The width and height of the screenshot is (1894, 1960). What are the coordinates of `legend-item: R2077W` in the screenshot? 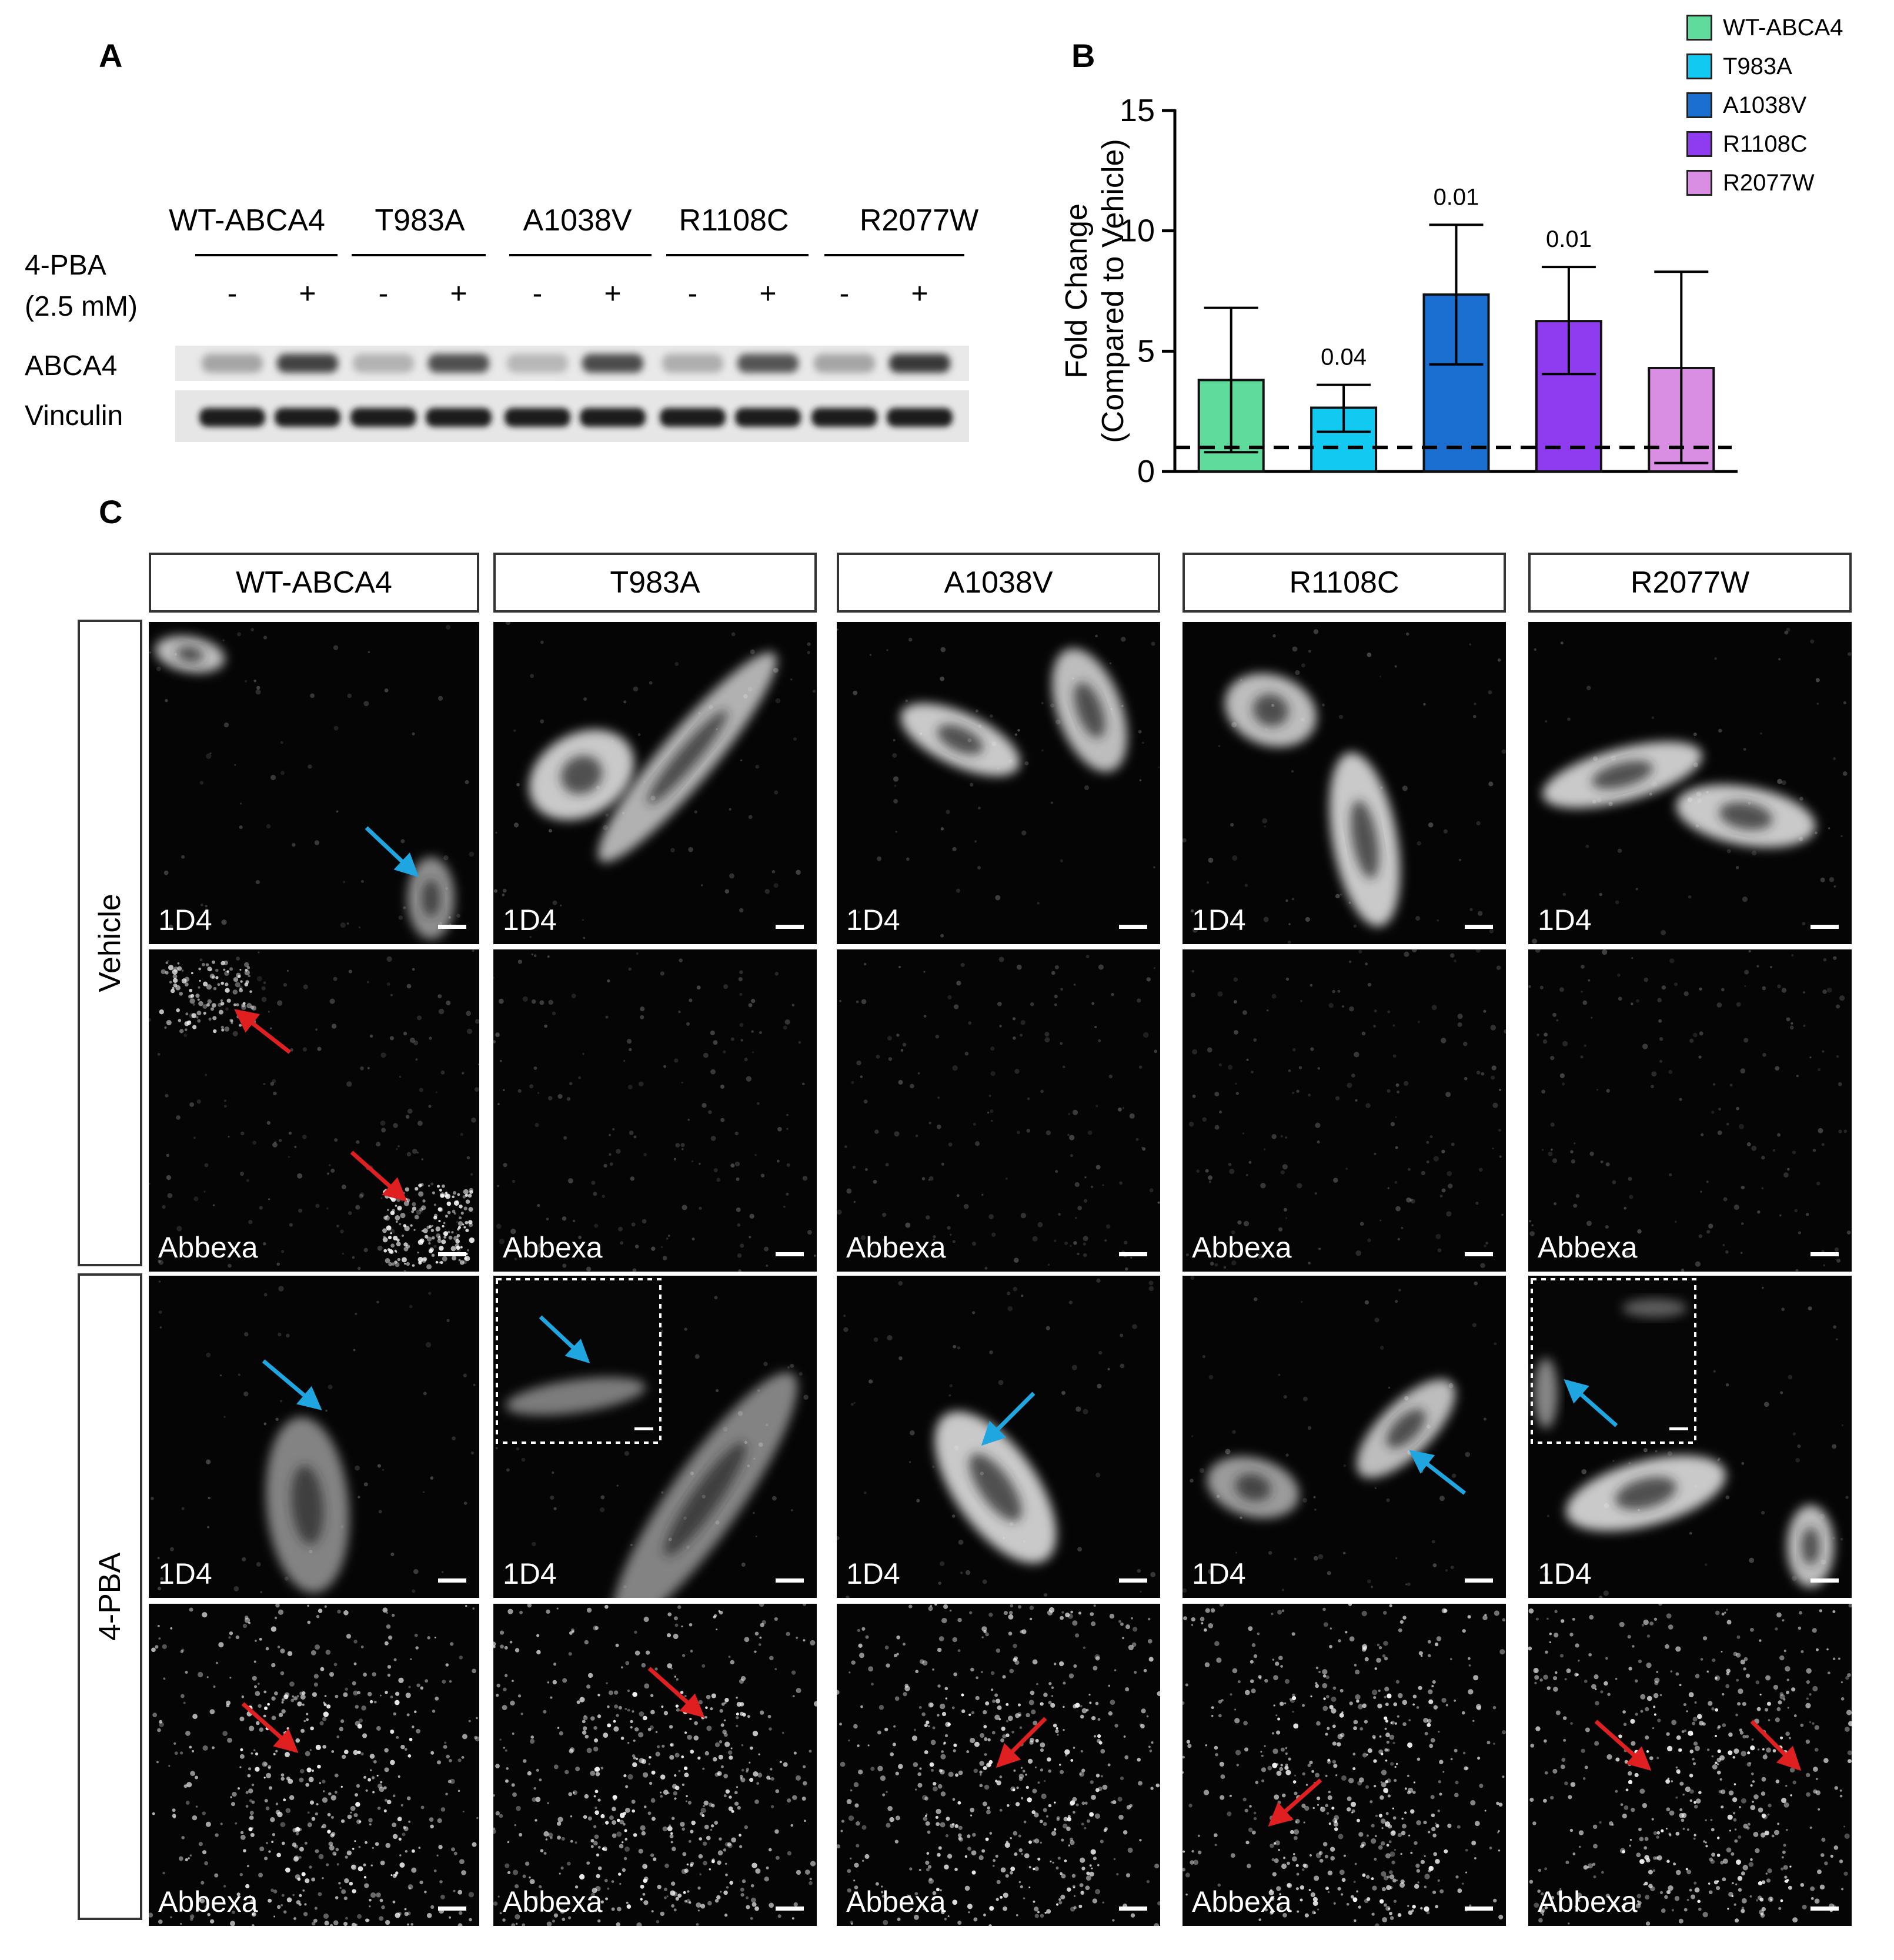 It's located at (1750, 183).